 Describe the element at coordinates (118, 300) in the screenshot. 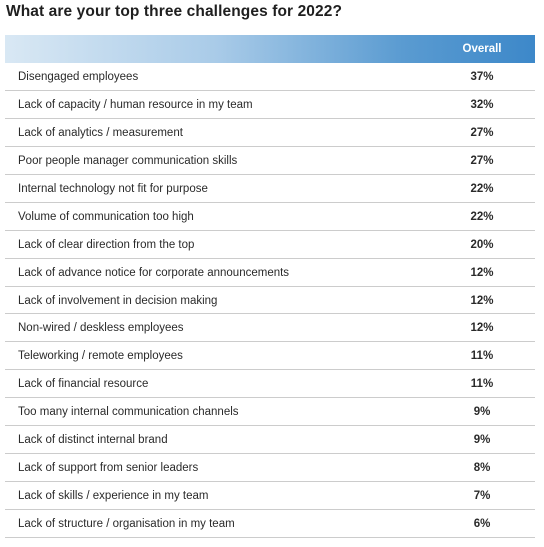

I see `row-label: Lack of involvement in decision making` at that location.